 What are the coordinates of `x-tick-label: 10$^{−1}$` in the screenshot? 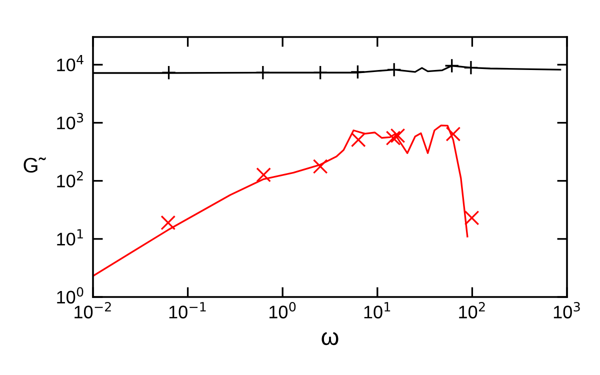 It's located at (187, 310).